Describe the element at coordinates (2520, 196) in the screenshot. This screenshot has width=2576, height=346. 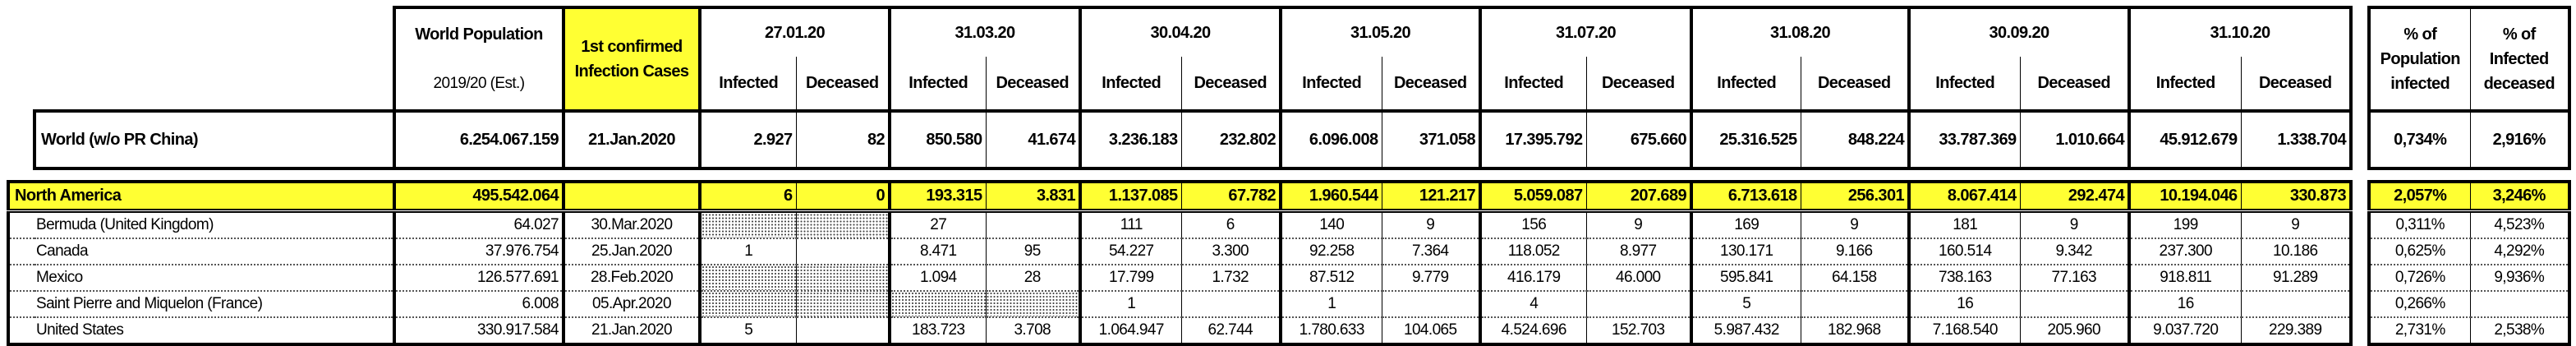
I see `pct-deceased-value: 3,246%` at that location.